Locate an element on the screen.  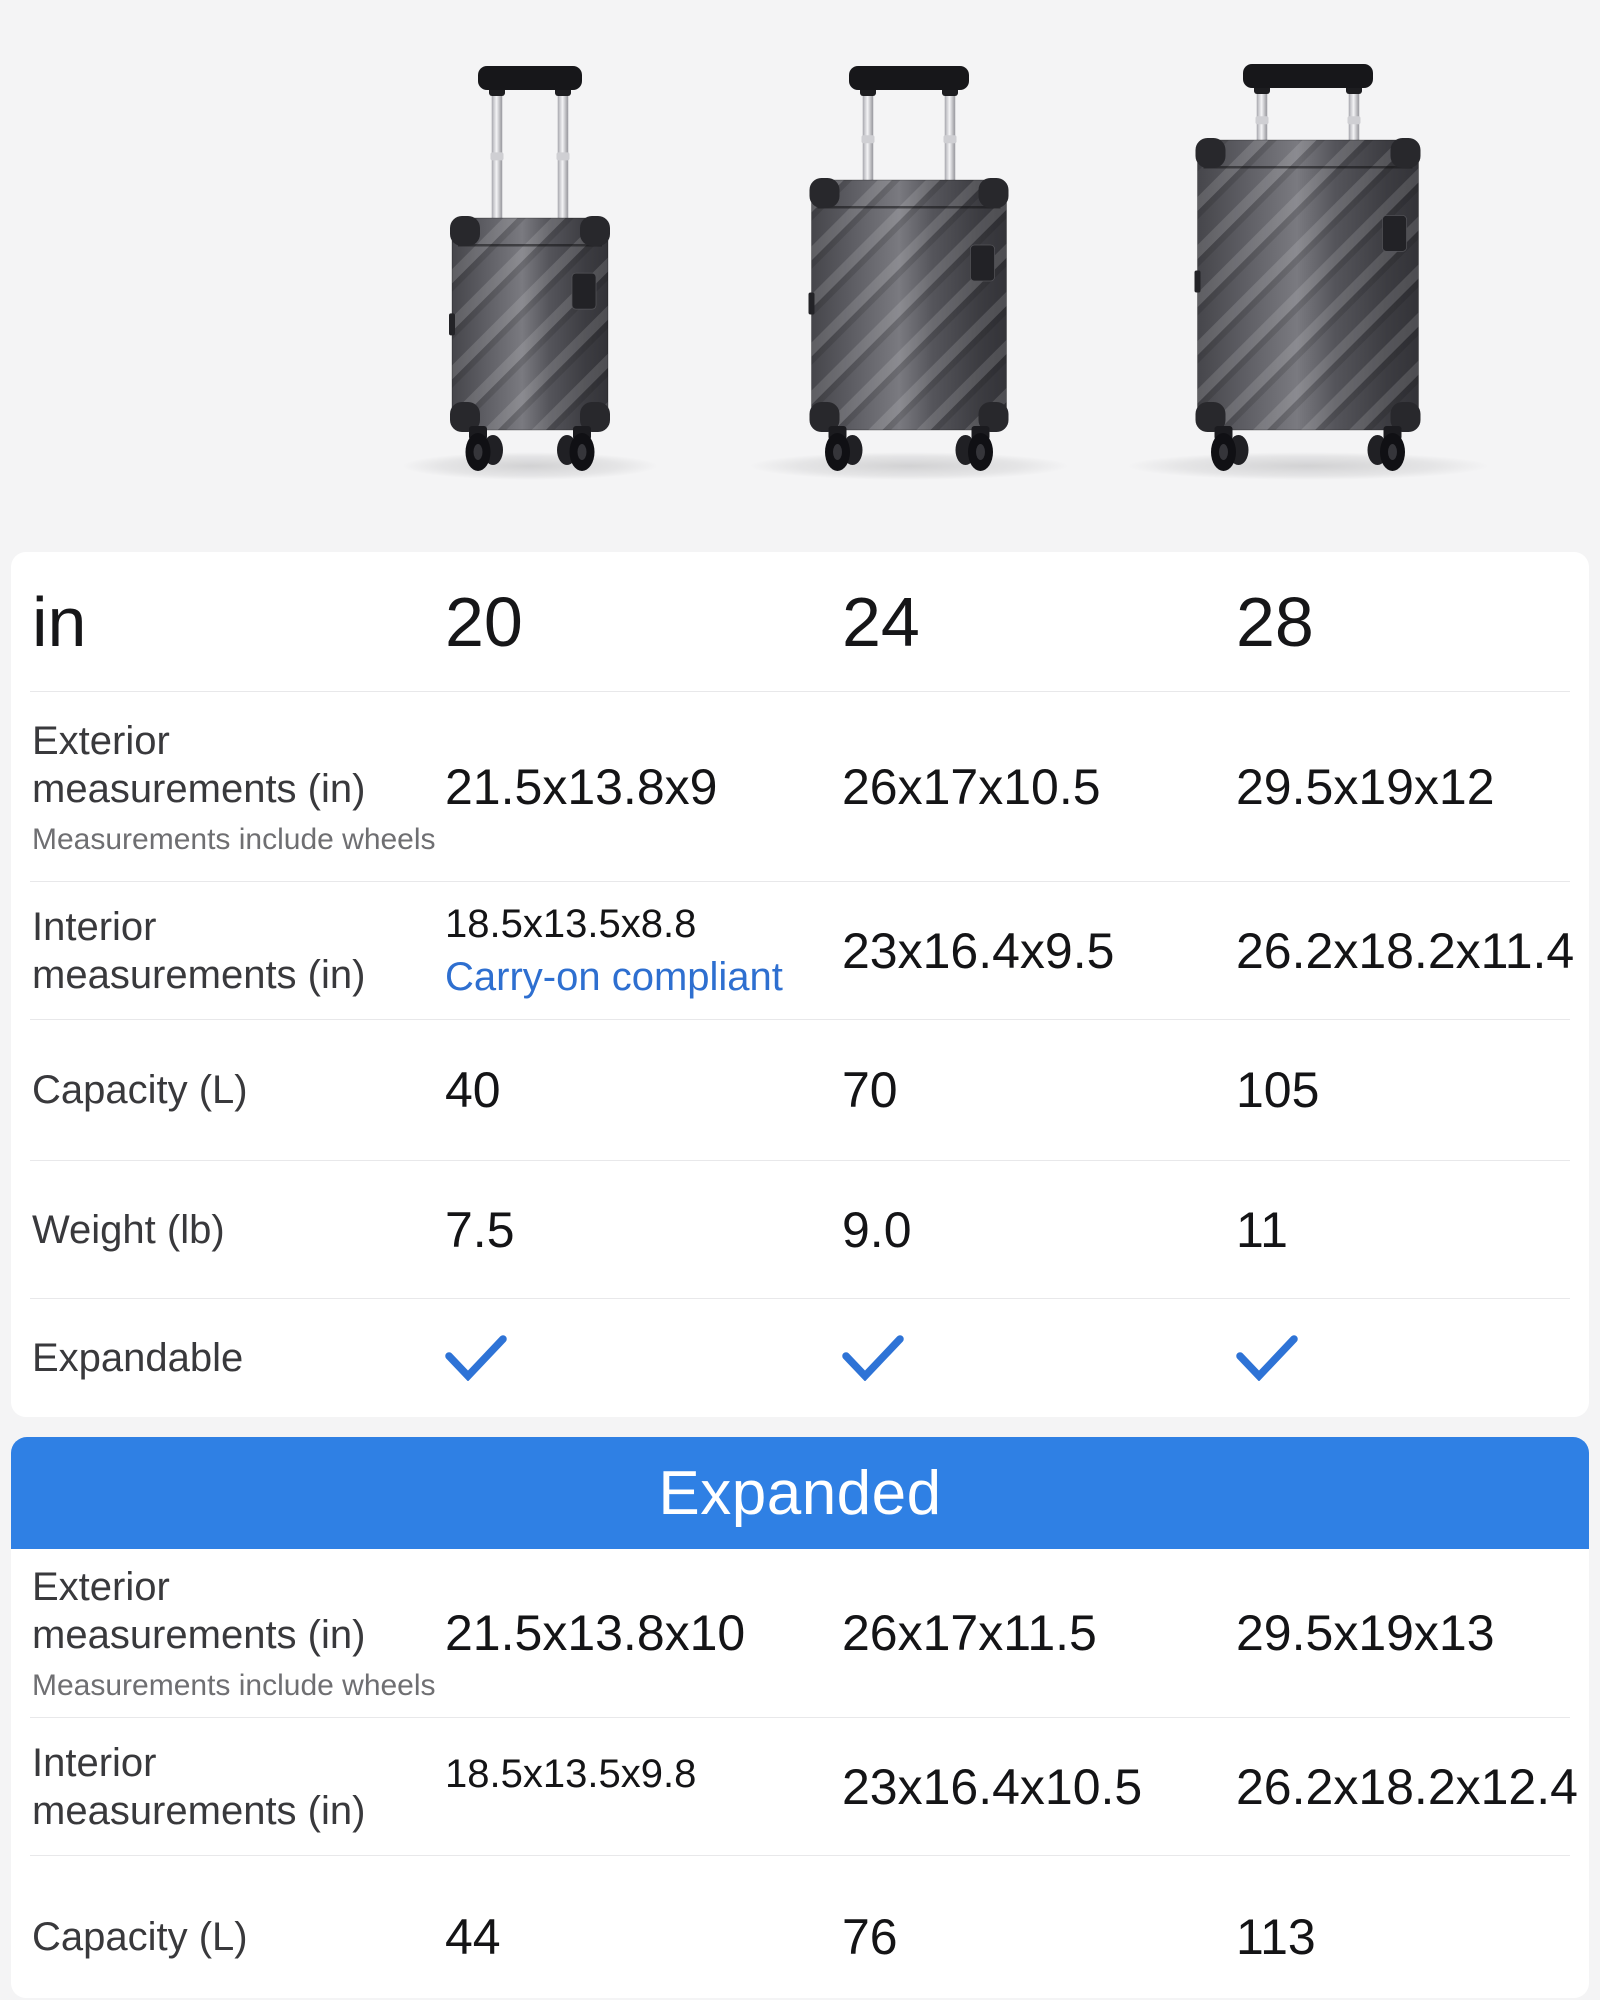
suitcase-set-image is located at coordinates (946, 272).